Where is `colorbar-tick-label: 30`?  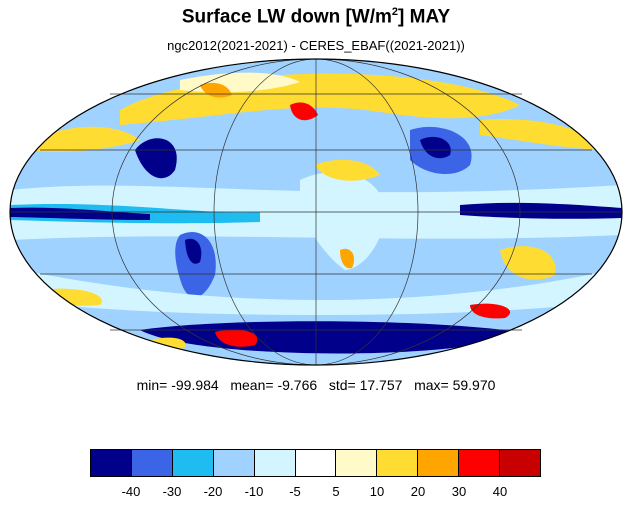 colorbar-tick-label: 30 is located at coordinates (459, 491).